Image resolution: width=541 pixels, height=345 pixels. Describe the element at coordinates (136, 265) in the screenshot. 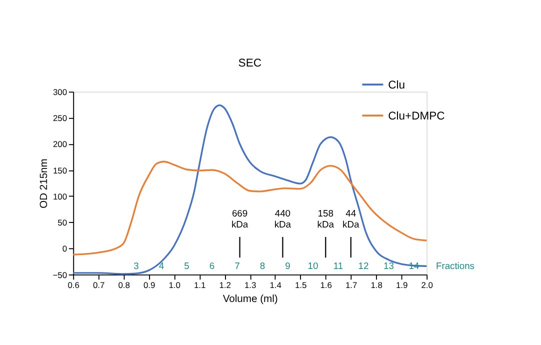

I see `x2-tick-label: 3` at that location.